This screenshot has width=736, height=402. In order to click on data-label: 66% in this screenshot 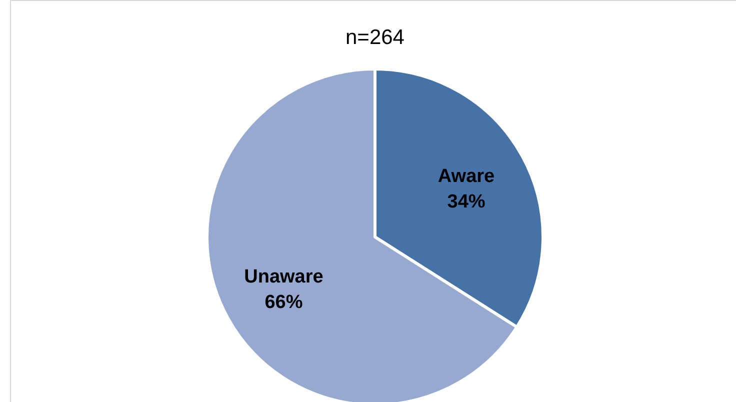, I will do `click(283, 303)`.